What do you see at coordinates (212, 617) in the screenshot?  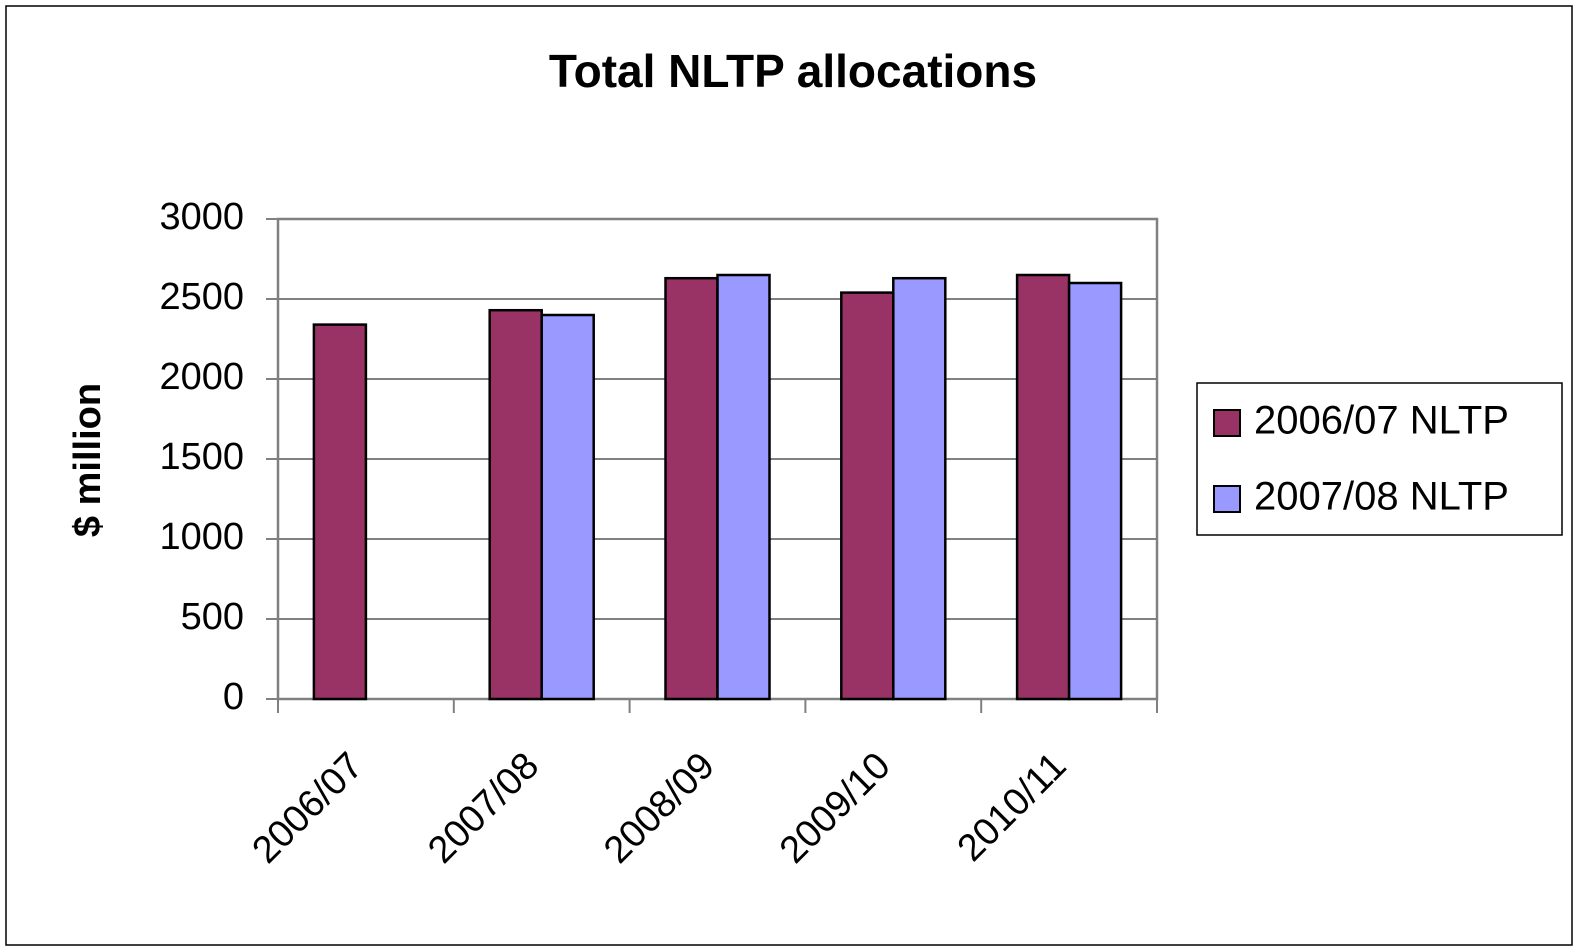 I see `y-tick-label: 500` at bounding box center [212, 617].